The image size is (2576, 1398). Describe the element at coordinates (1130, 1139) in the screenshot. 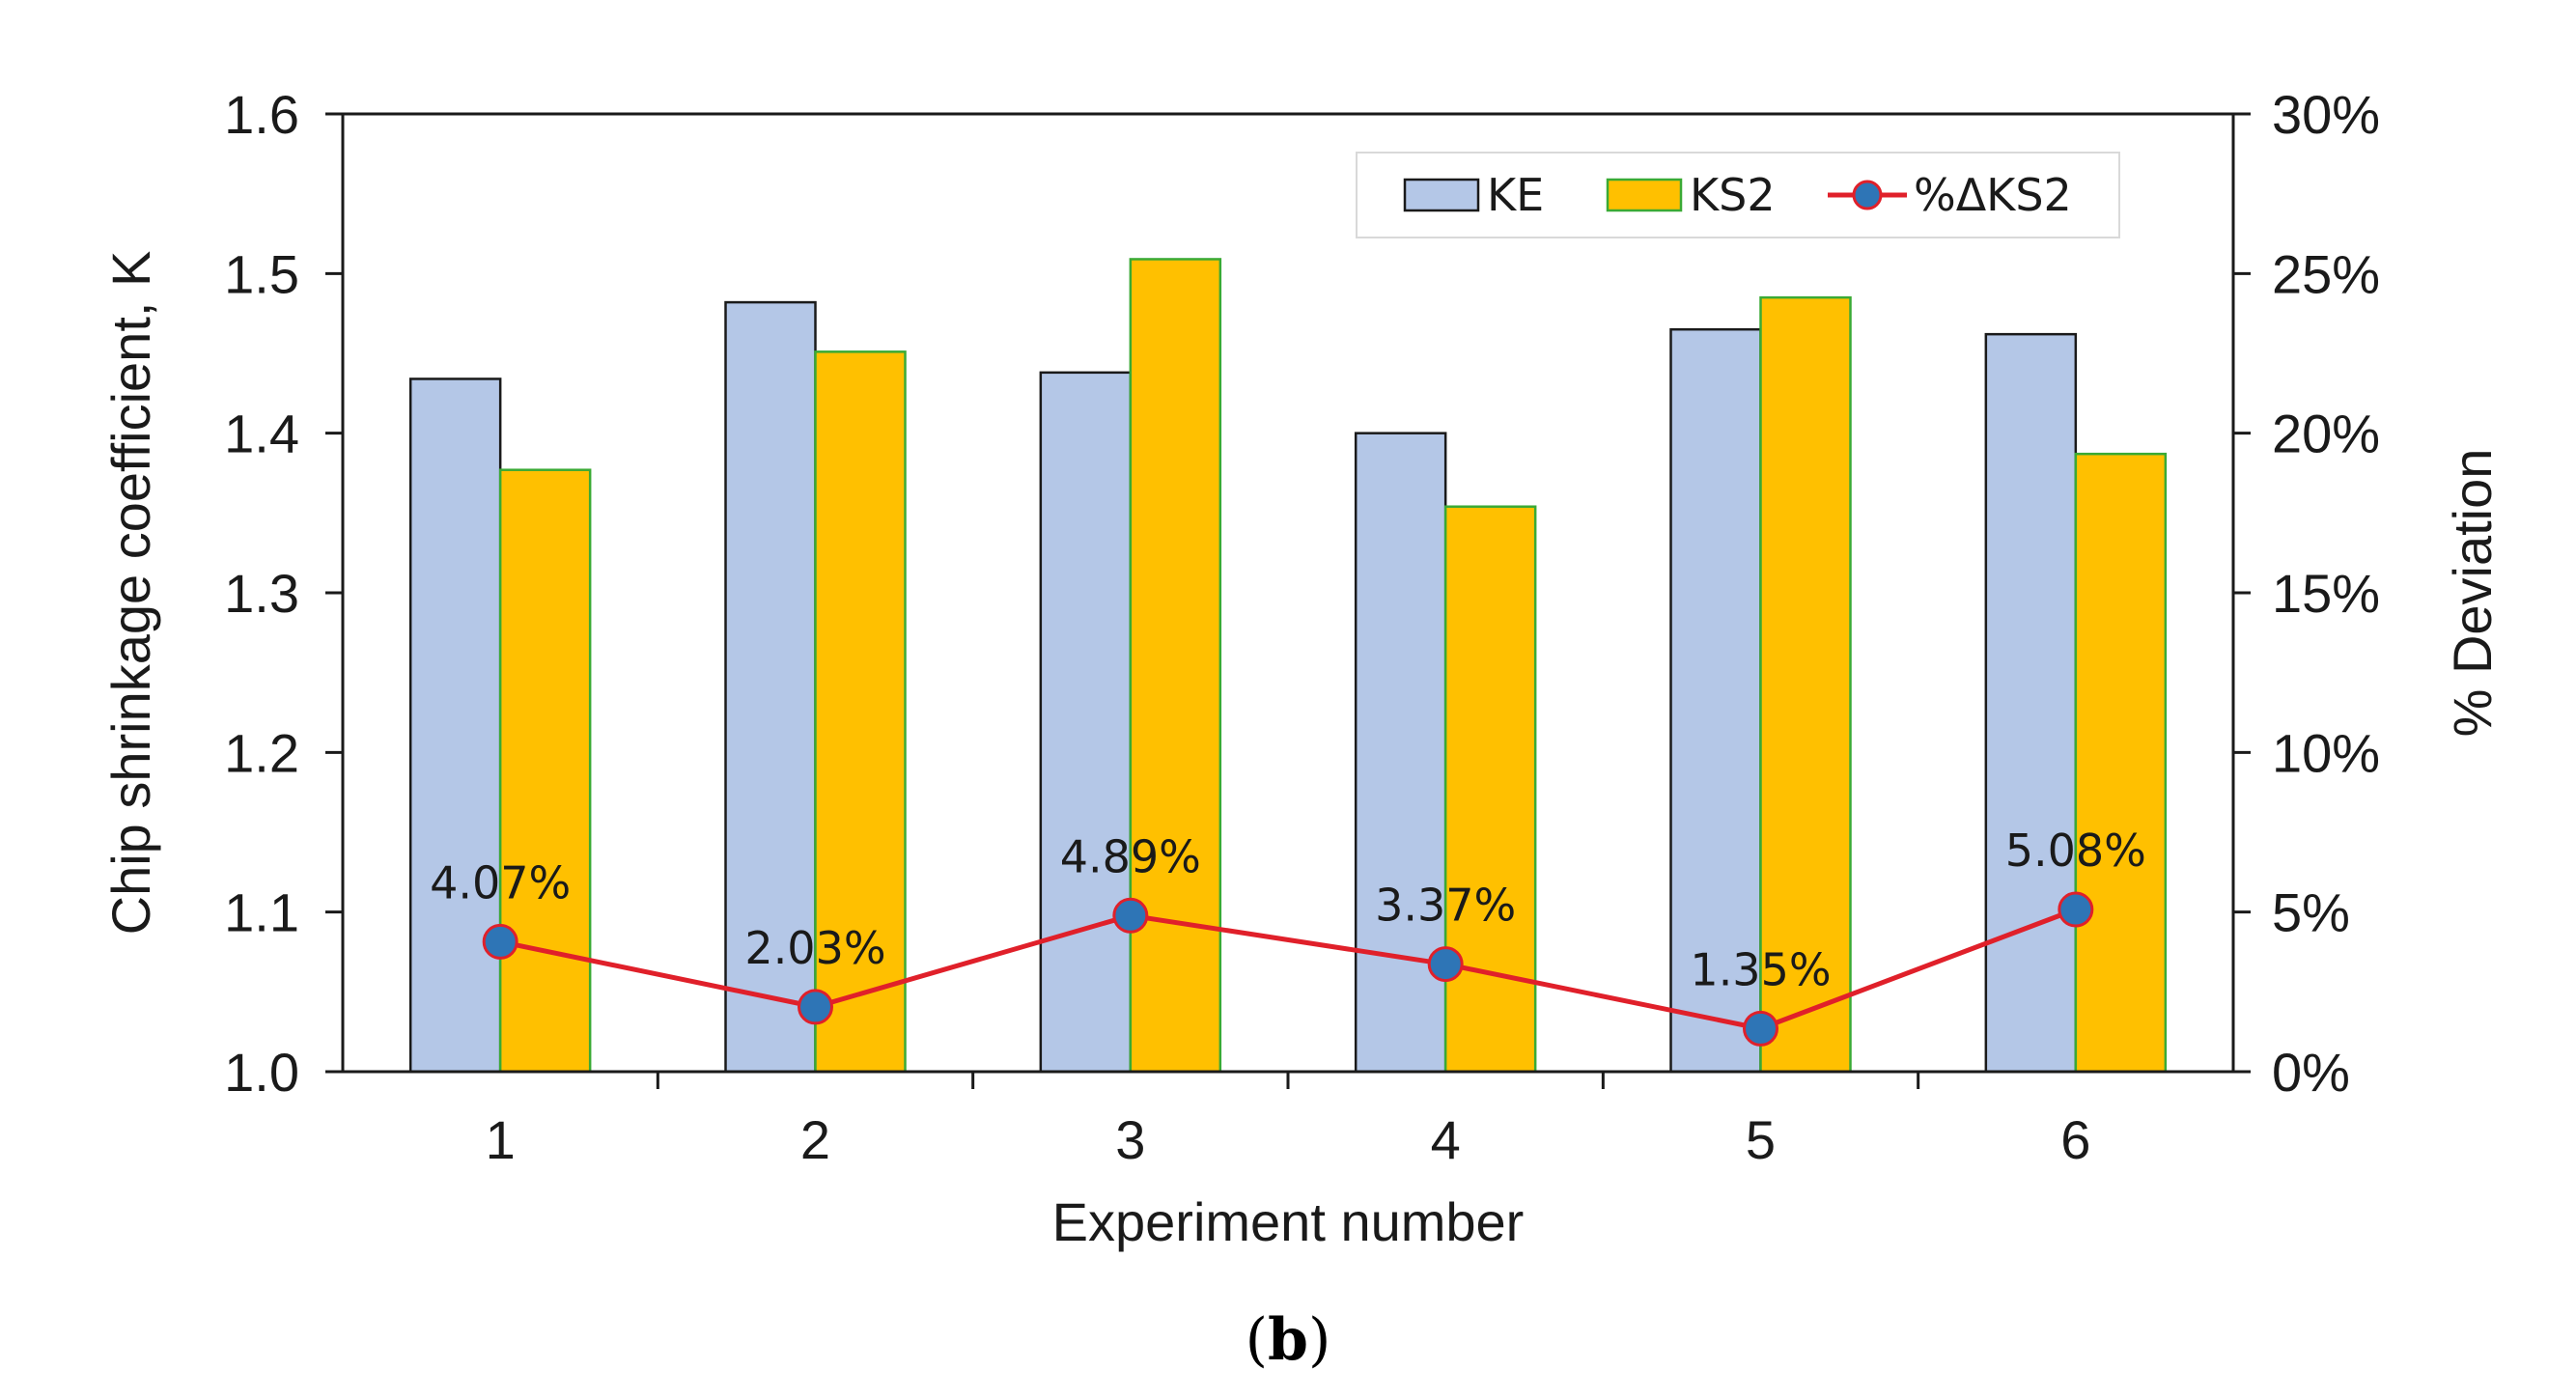

I see `x-tick-label: 3` at that location.